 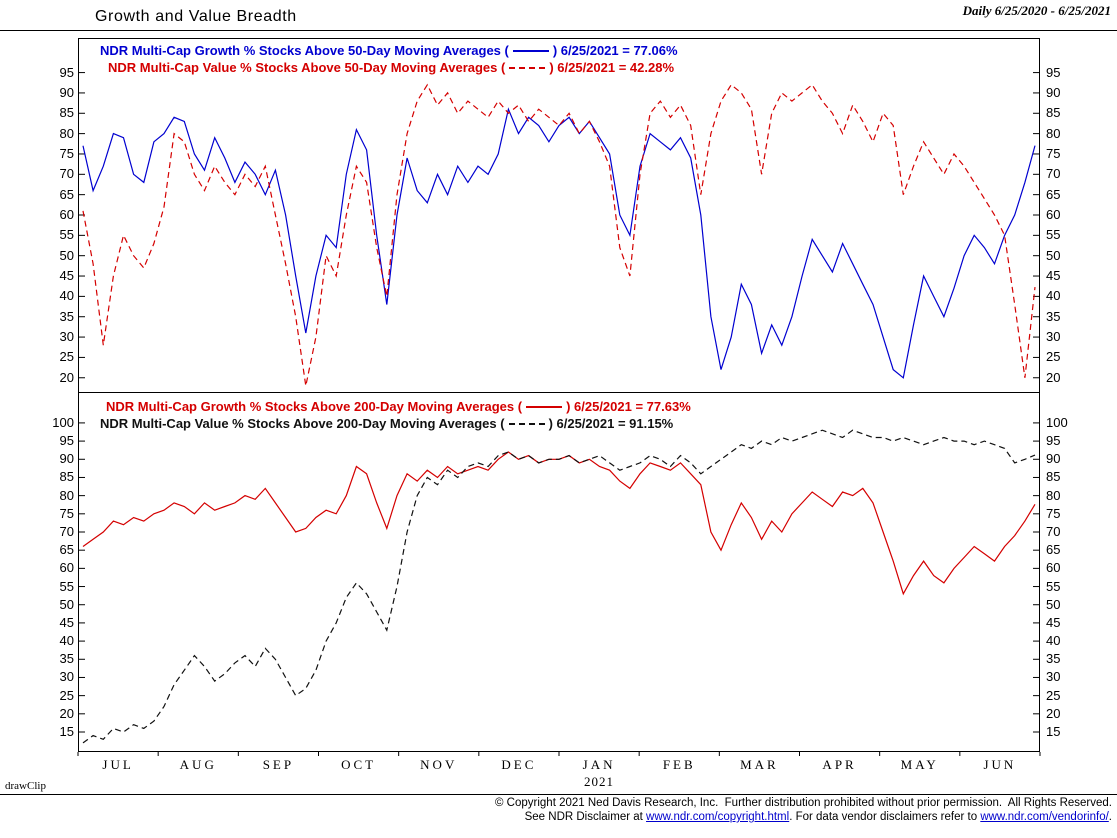 What do you see at coordinates (196, 16) in the screenshot?
I see `page-title: Growth and Value Breadth` at bounding box center [196, 16].